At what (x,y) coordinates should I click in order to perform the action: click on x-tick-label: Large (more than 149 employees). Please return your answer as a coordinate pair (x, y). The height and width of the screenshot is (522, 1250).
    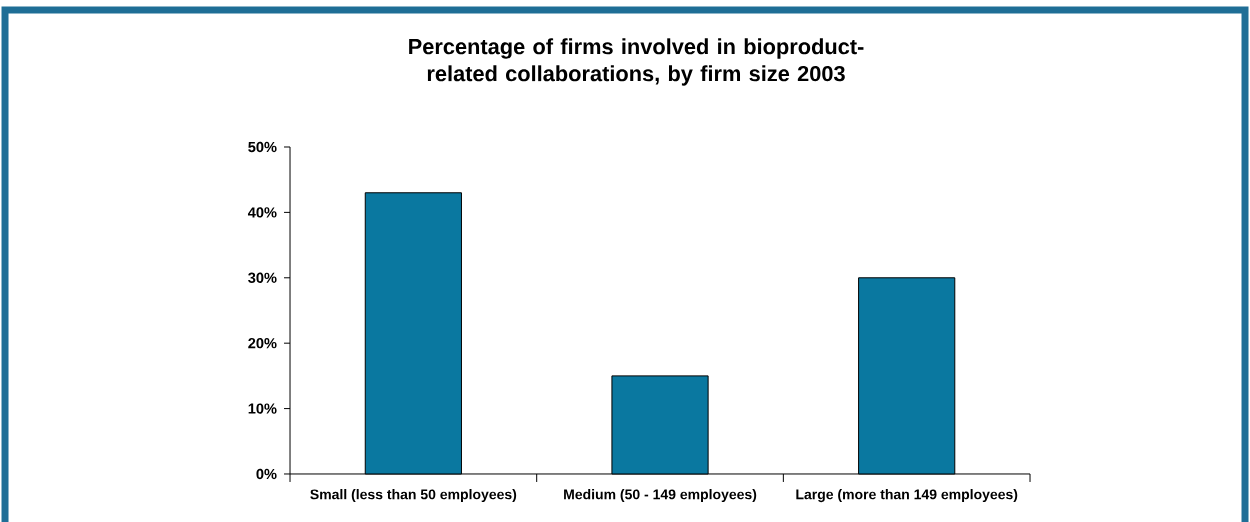
    Looking at the image, I should click on (907, 496).